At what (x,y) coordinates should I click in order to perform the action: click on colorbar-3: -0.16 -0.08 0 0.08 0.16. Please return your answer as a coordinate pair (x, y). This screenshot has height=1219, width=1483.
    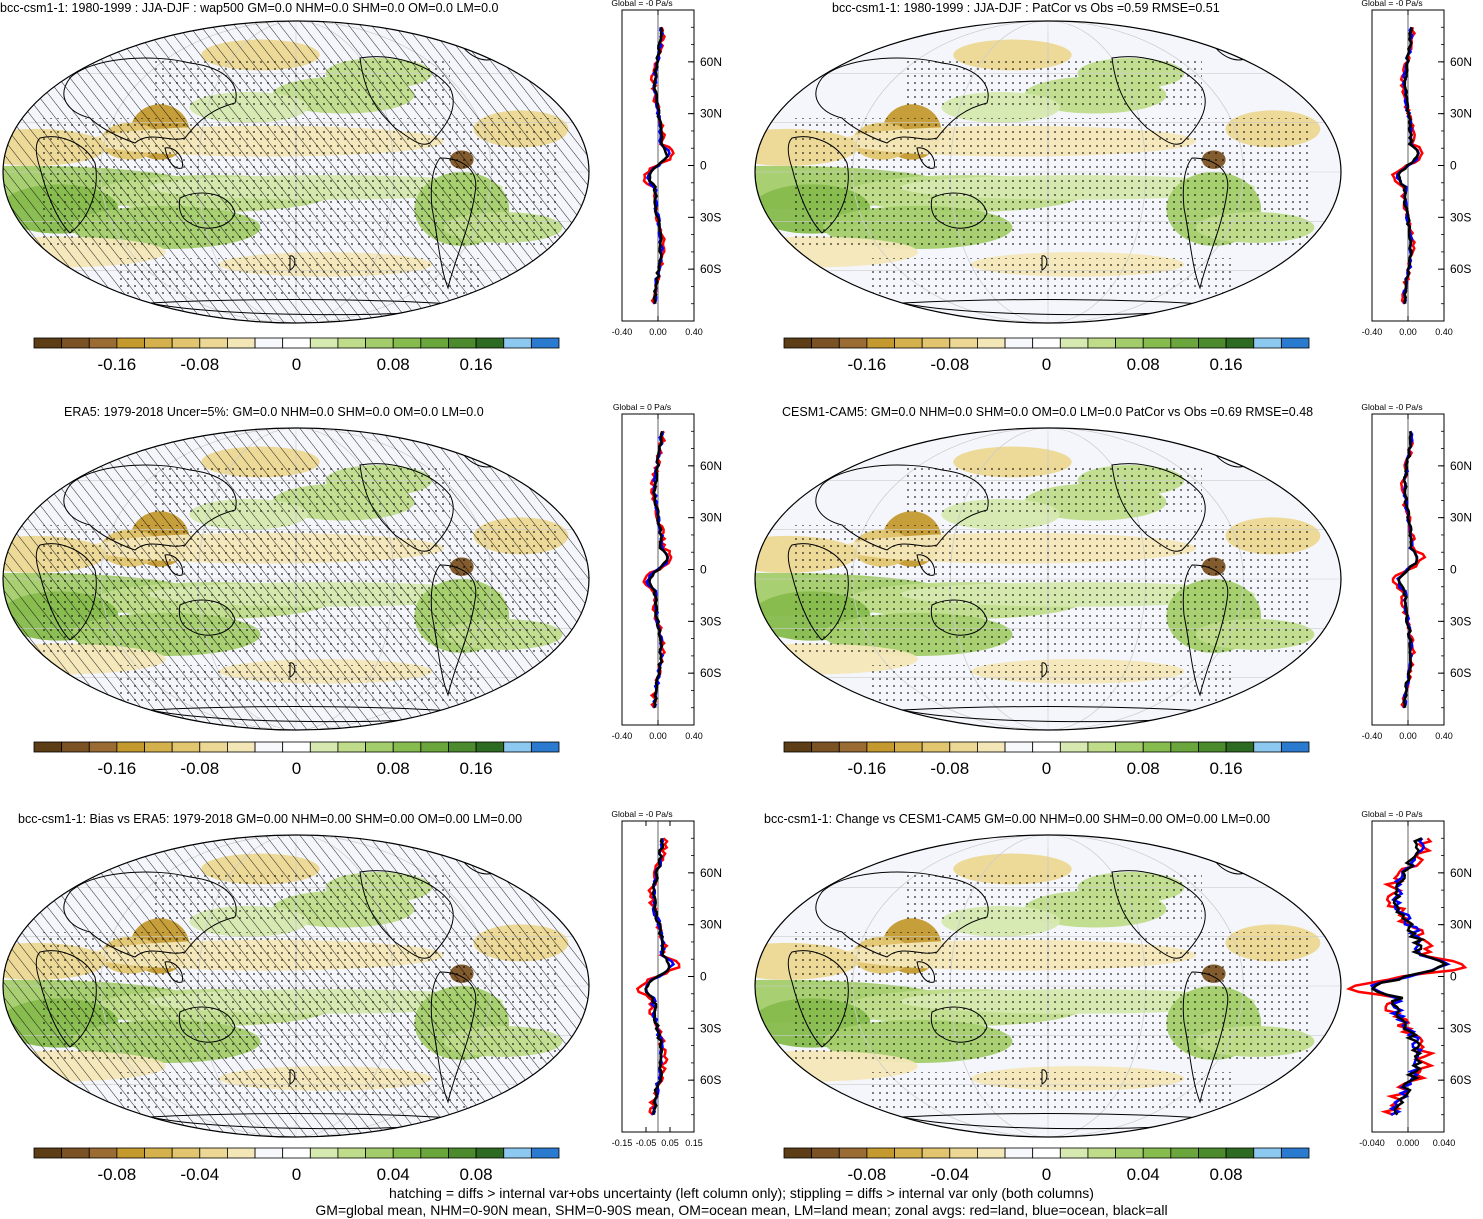
    Looking at the image, I should click on (1046, 759).